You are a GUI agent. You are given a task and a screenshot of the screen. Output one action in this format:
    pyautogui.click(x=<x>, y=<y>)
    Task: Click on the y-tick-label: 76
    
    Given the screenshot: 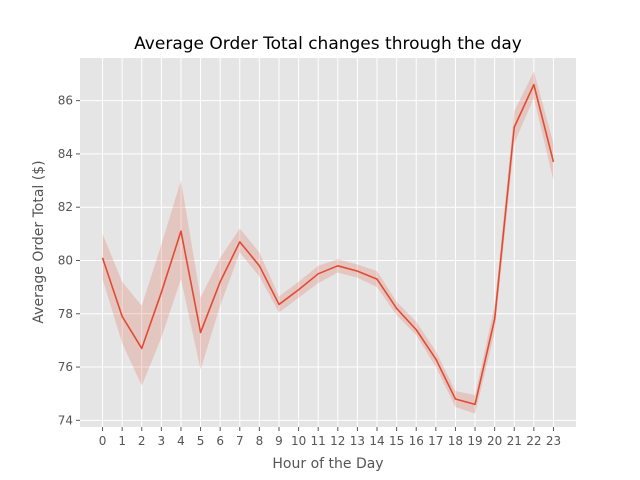 What is the action you would take?
    pyautogui.click(x=65, y=367)
    